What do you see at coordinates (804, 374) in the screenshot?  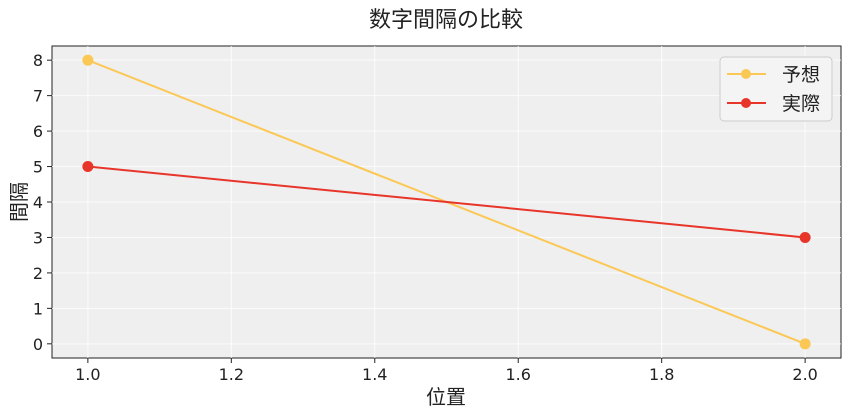 I see `x-tick-label: 2.0` at bounding box center [804, 374].